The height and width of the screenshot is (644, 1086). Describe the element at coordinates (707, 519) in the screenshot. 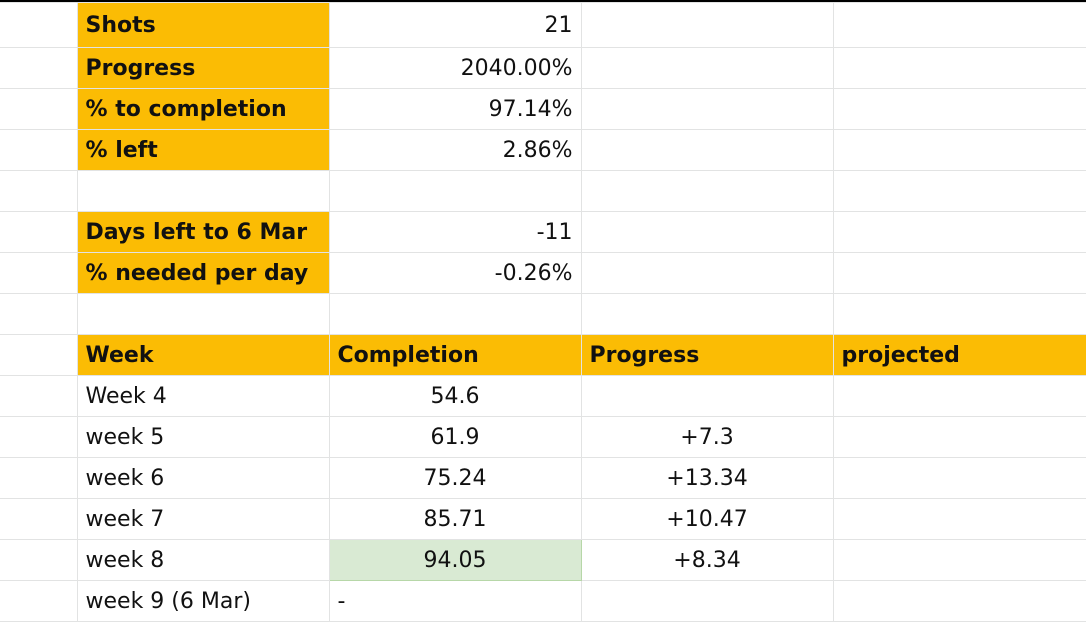

I see `cell-progress: +10.47` at that location.